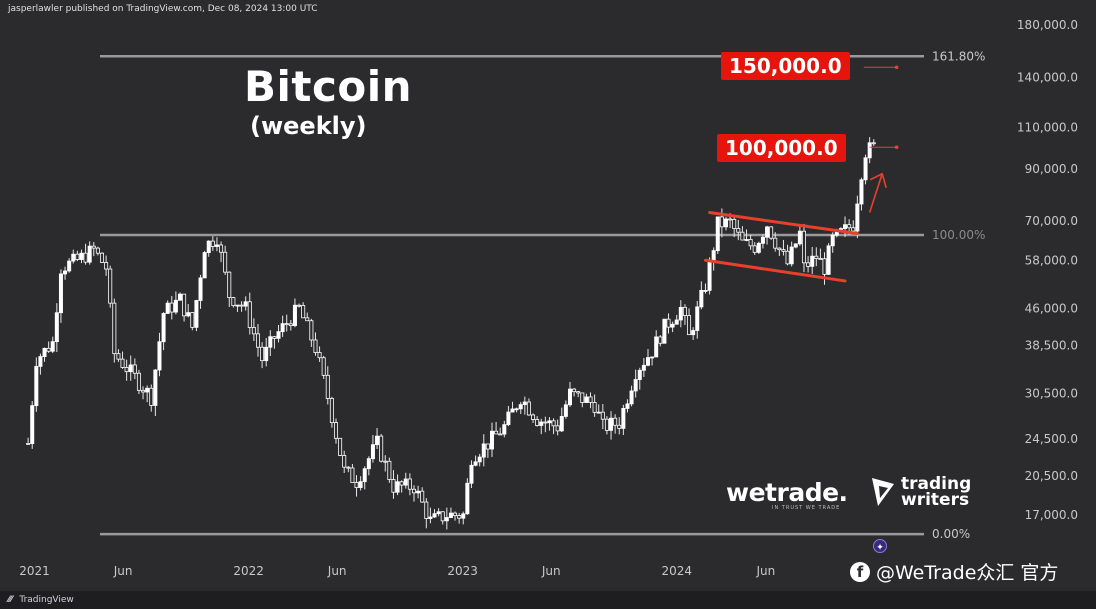 Image resolution: width=1096 pixels, height=609 pixels. Describe the element at coordinates (880, 546) in the screenshot. I see `event-marker-icon` at that location.